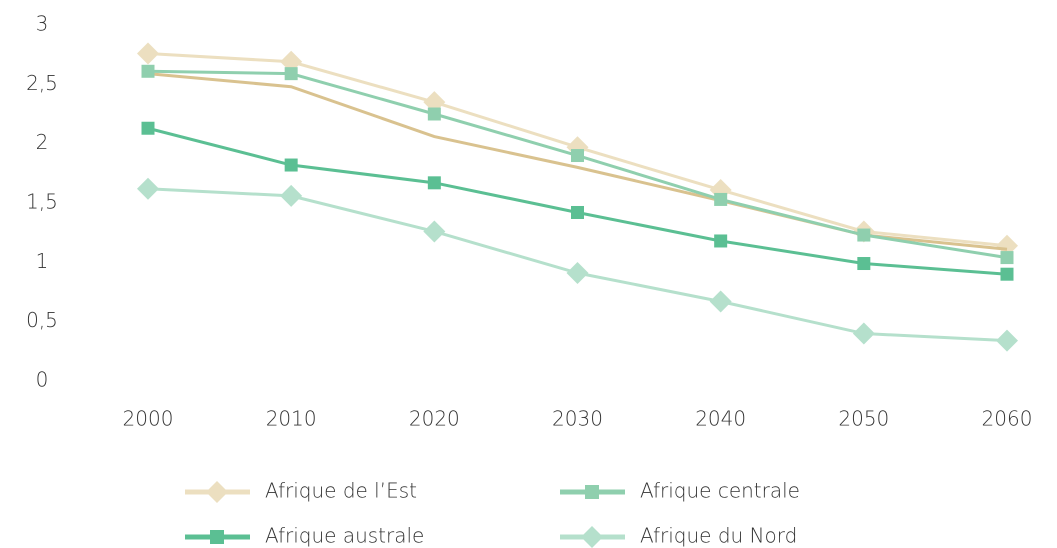  What do you see at coordinates (42, 261) in the screenshot?
I see `y-tick-label: 1` at bounding box center [42, 261].